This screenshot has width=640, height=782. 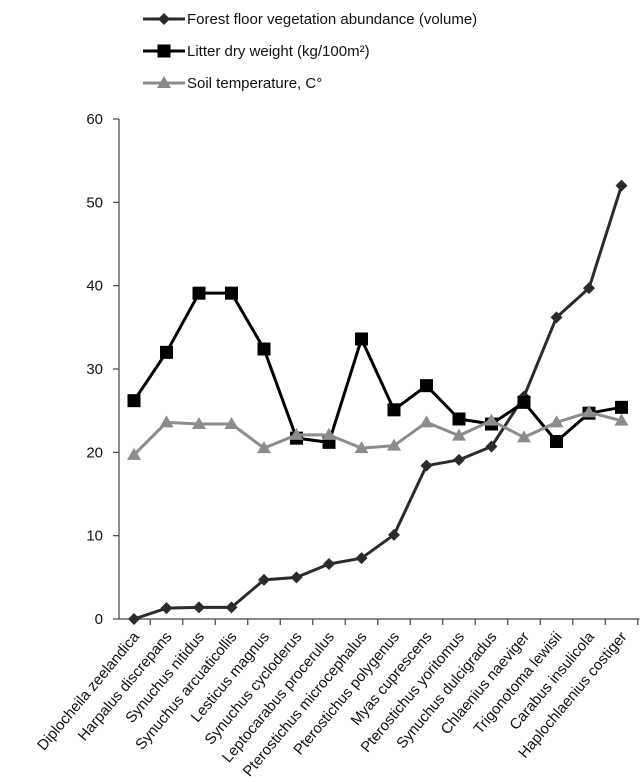 I want to click on y-tick-label: 60, so click(x=94, y=119).